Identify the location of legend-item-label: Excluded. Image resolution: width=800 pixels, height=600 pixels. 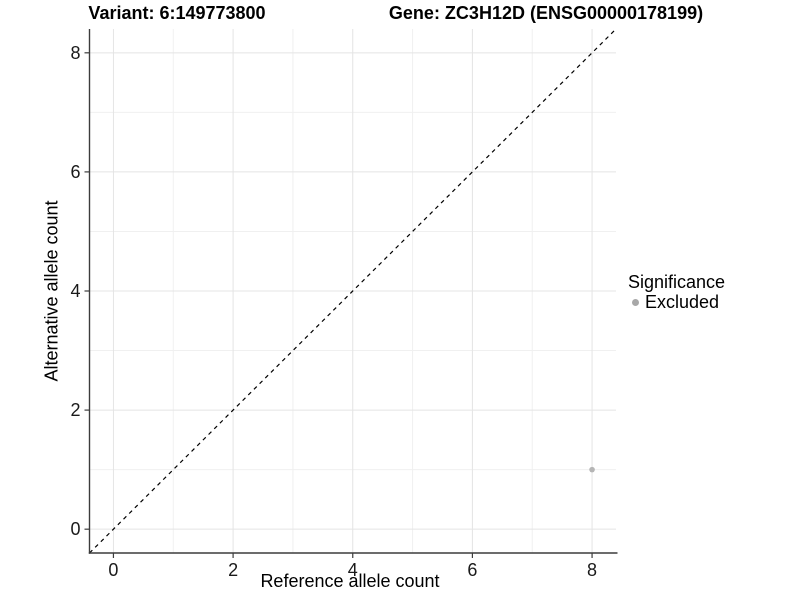
(682, 302).